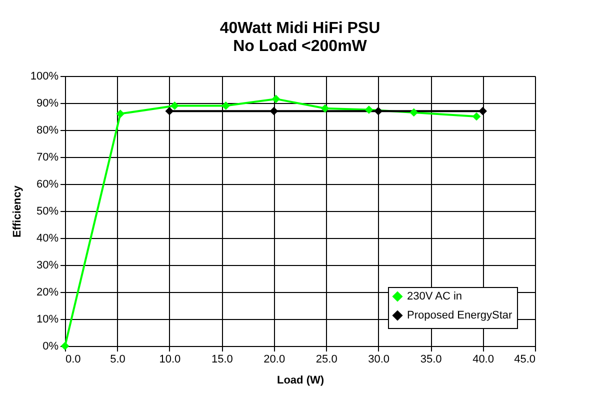 Image resolution: width=589 pixels, height=401 pixels. I want to click on x-tick-label: 15.0, so click(222, 360).